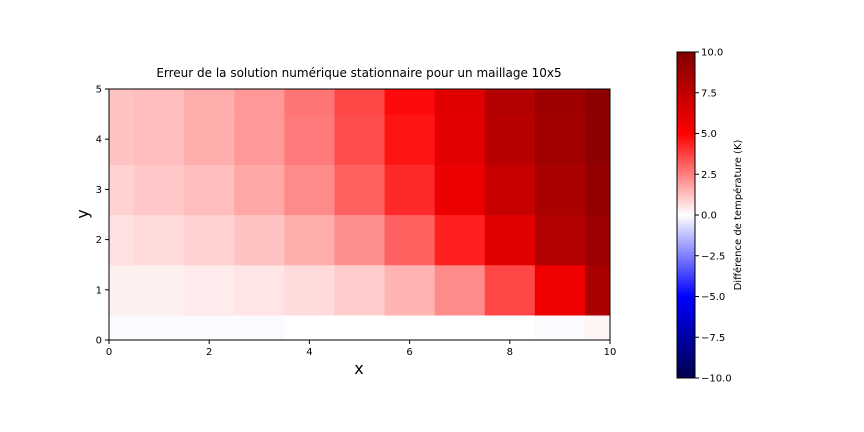 The image size is (864, 432). What do you see at coordinates (709, 216) in the screenshot?
I see `colorbar-tick-label: 0.0` at bounding box center [709, 216].